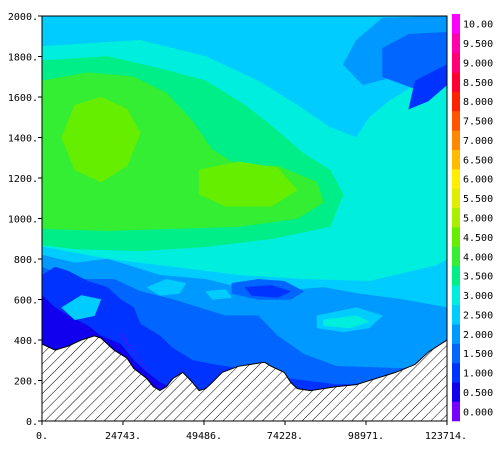 Image resolution: width=501 pixels, height=450 pixels. What do you see at coordinates (478, 44) in the screenshot?
I see `colorbar-label: 9.500` at bounding box center [478, 44].